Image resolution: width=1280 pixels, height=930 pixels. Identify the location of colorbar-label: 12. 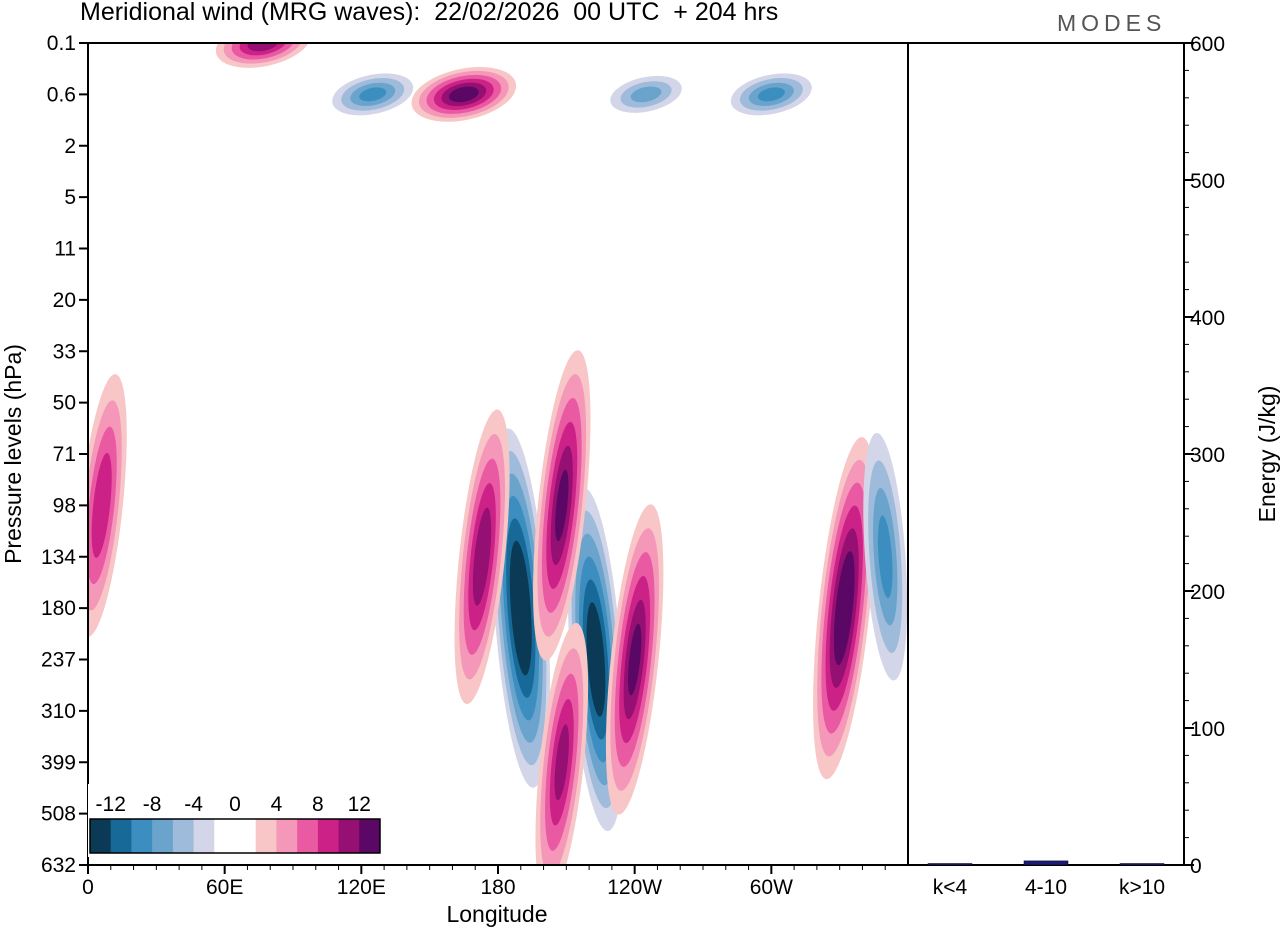
(359, 804).